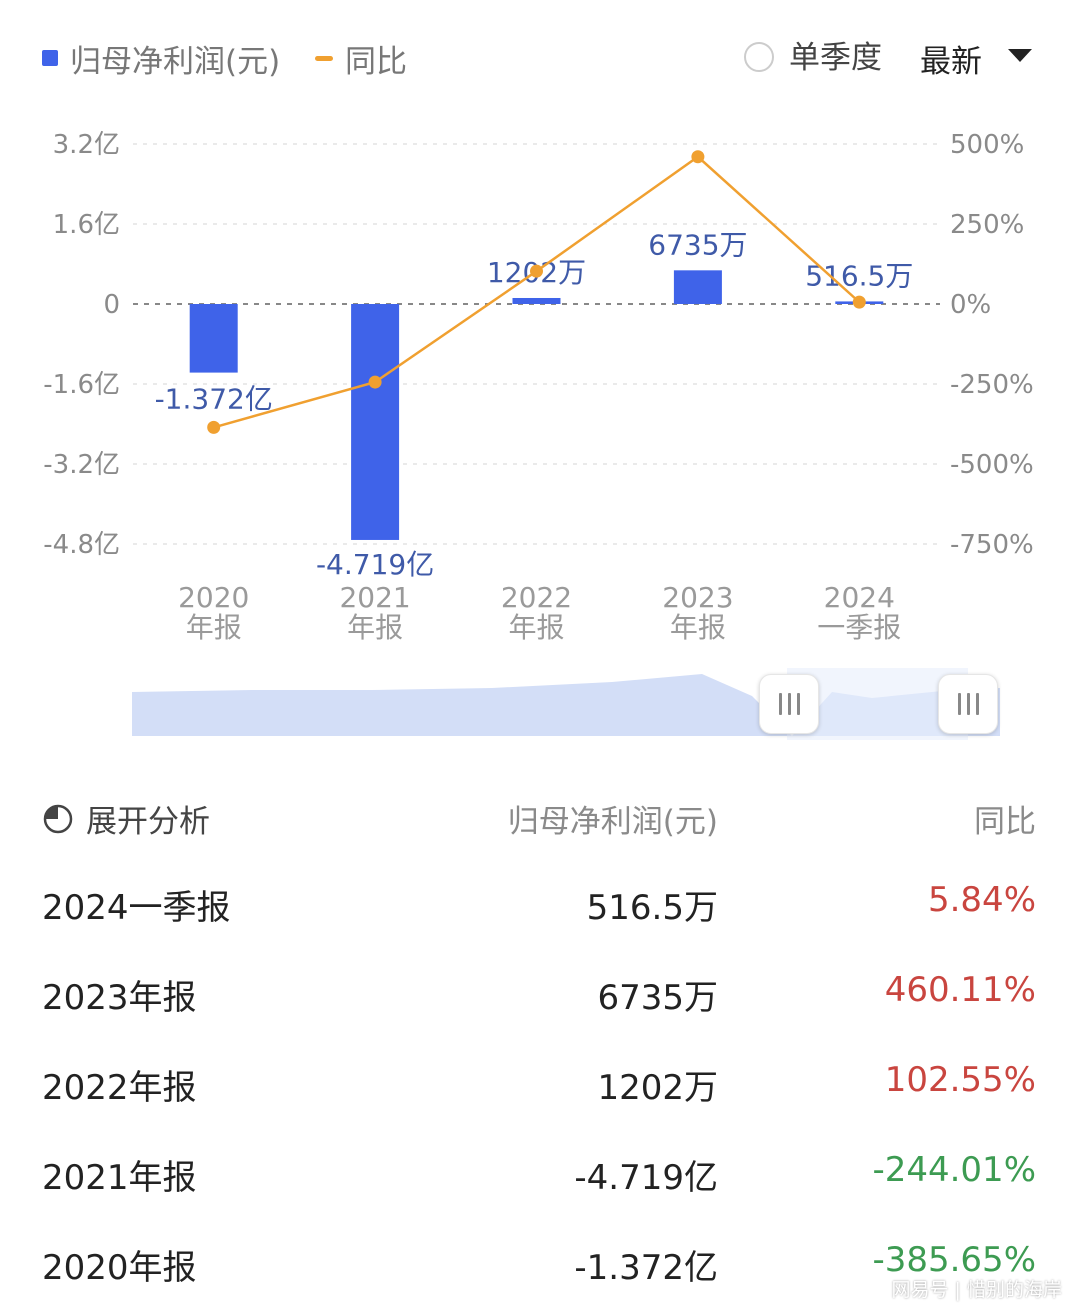  What do you see at coordinates (81, 545) in the screenshot?
I see `left-axis-tick-label: -4.8亿` at bounding box center [81, 545].